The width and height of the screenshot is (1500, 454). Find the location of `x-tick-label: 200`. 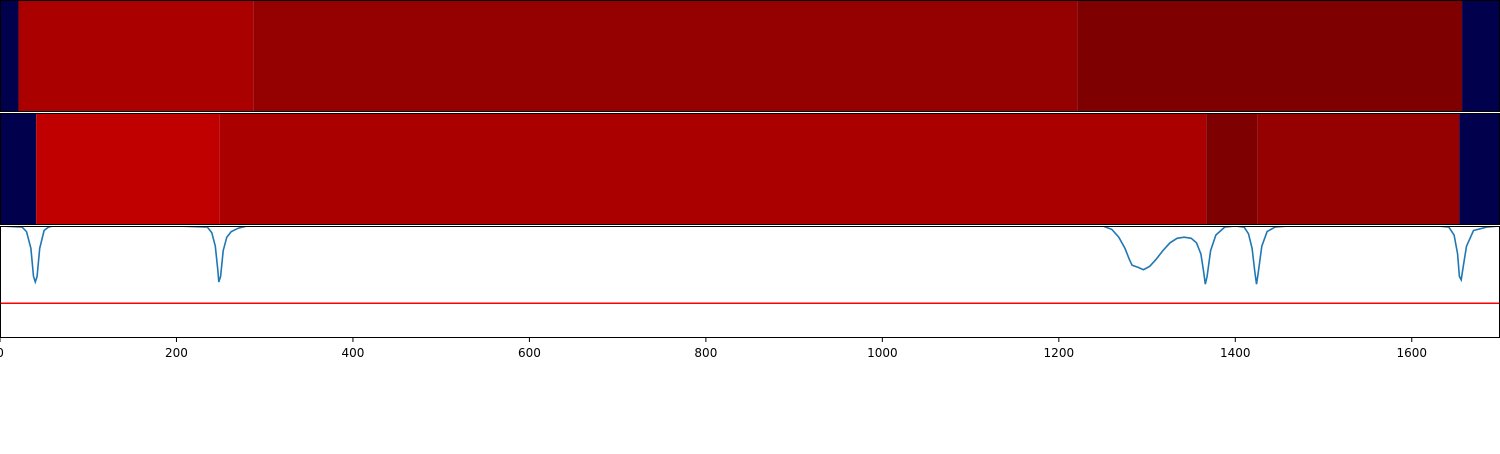

x-tick-label: 200 is located at coordinates (176, 353).